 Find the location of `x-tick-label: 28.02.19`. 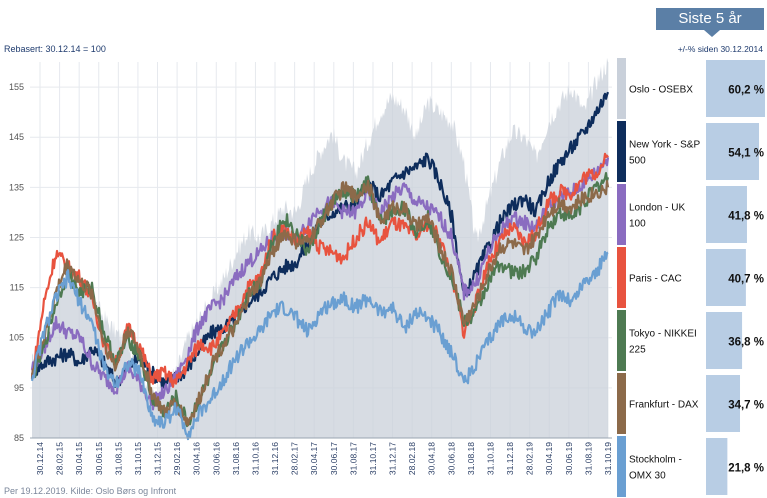

x-tick-label: 28.02.19 is located at coordinates (530, 458).